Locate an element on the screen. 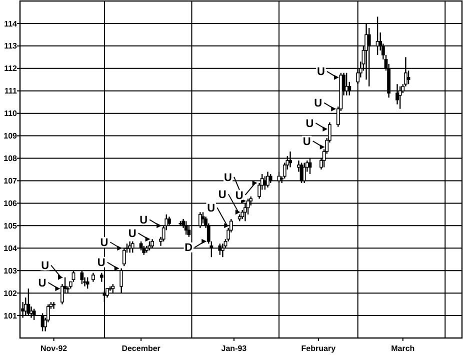  y-tick-label: 108 is located at coordinates (11, 159).